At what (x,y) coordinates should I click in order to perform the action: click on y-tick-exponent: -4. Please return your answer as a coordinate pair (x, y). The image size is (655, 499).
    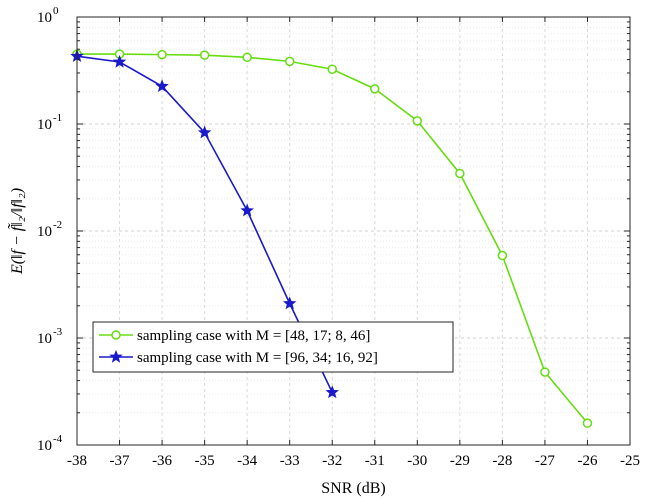
    Looking at the image, I should click on (58, 439).